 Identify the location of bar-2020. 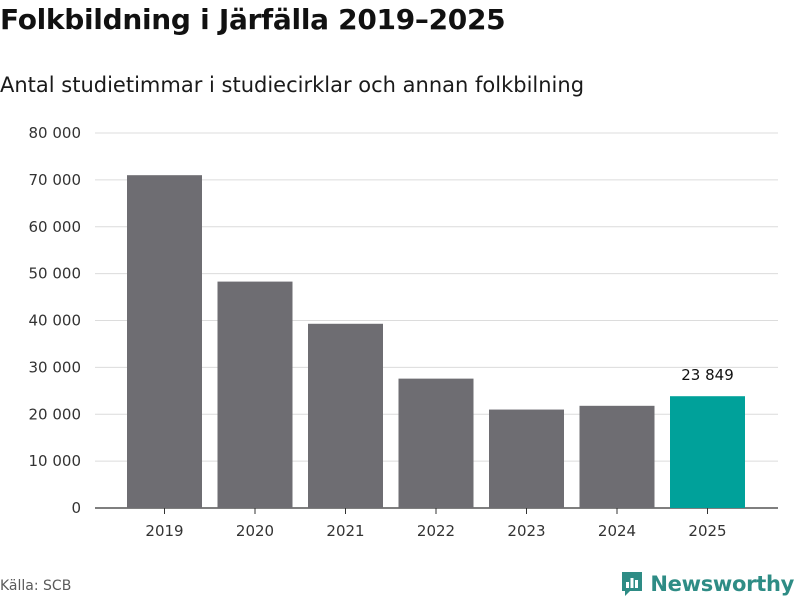
(255, 394).